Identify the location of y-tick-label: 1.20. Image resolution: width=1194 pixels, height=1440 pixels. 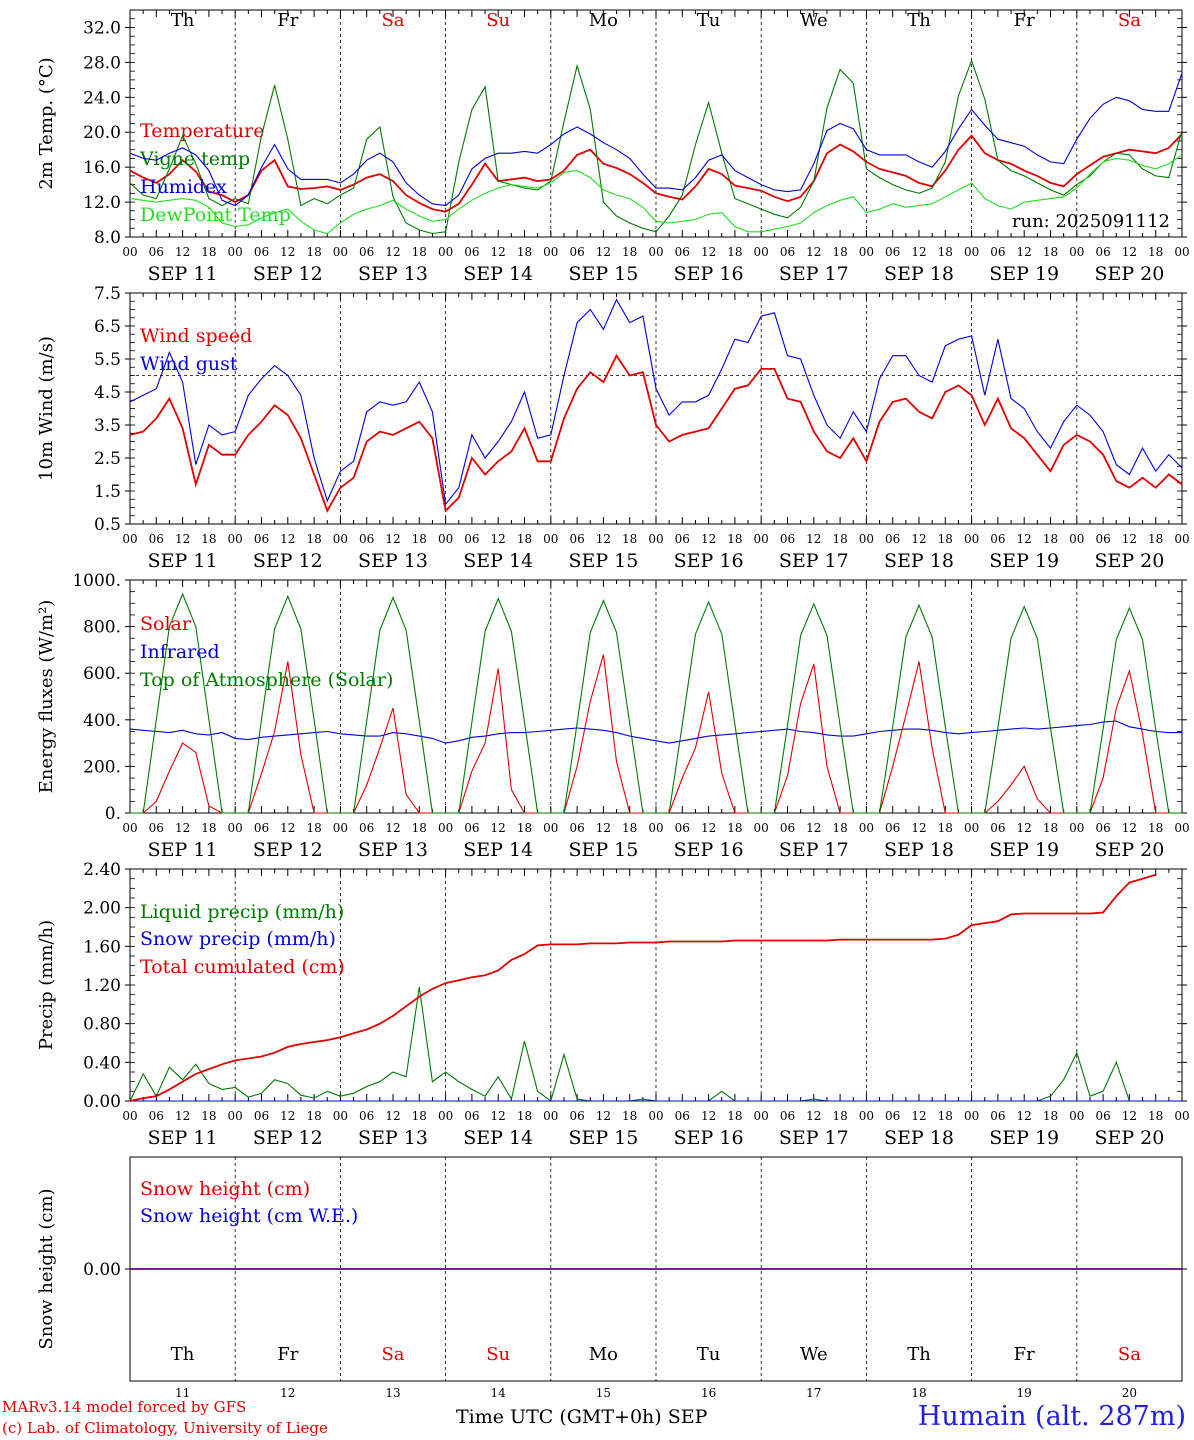
(102, 986).